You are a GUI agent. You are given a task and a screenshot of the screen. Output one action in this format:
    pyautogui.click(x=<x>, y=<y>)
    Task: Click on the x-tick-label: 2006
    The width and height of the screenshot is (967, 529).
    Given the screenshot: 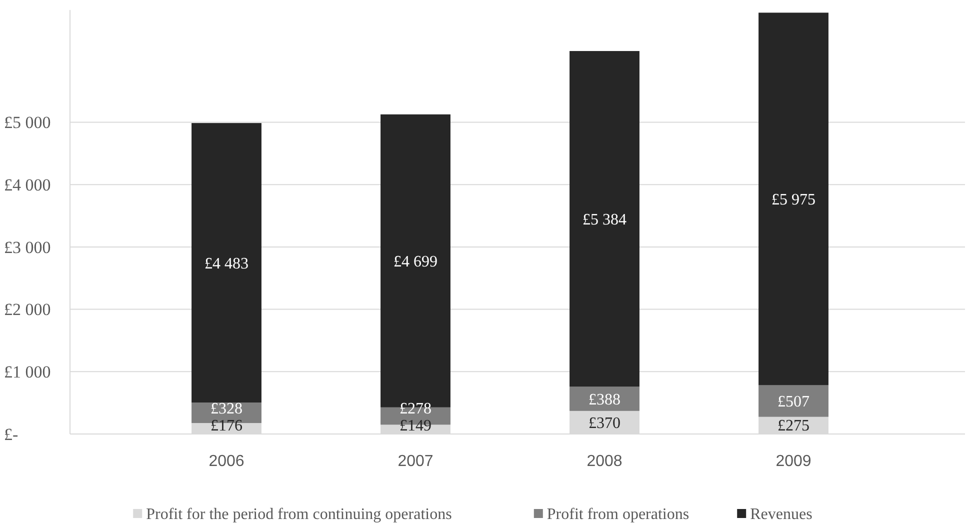 What is the action you would take?
    pyautogui.click(x=226, y=461)
    